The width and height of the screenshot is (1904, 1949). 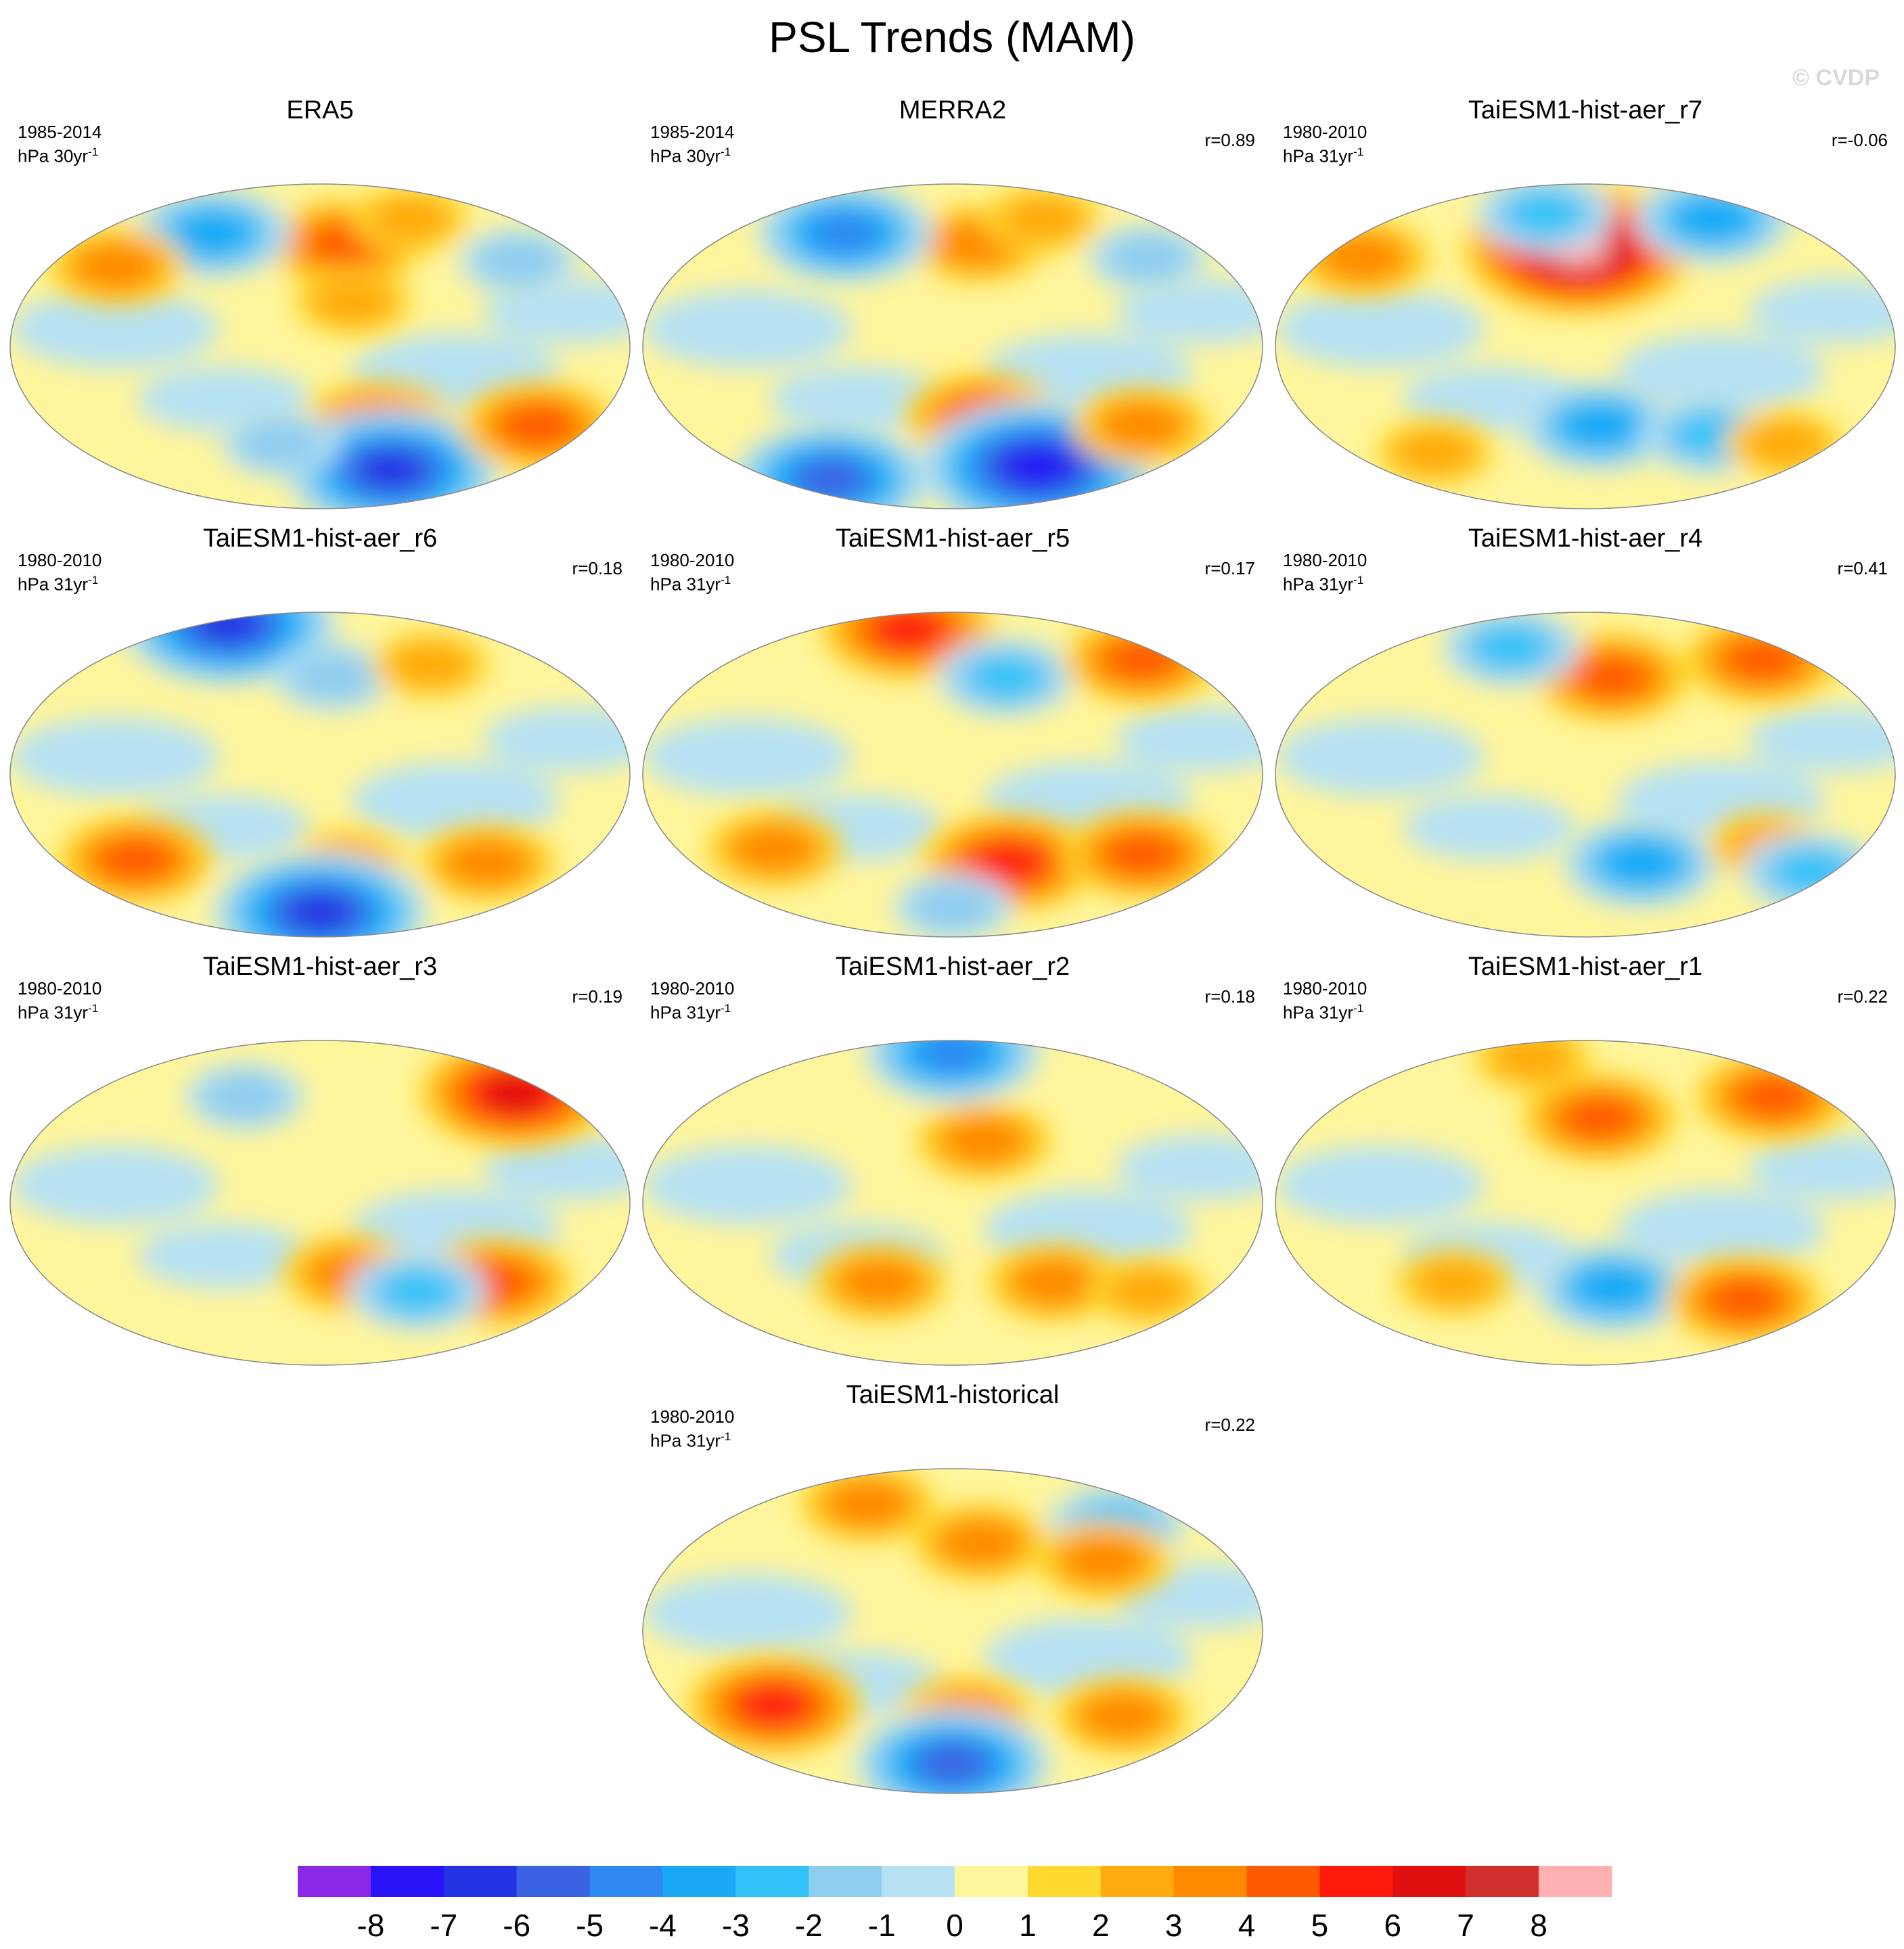 I want to click on colorbar-label: 3, so click(x=1174, y=1926).